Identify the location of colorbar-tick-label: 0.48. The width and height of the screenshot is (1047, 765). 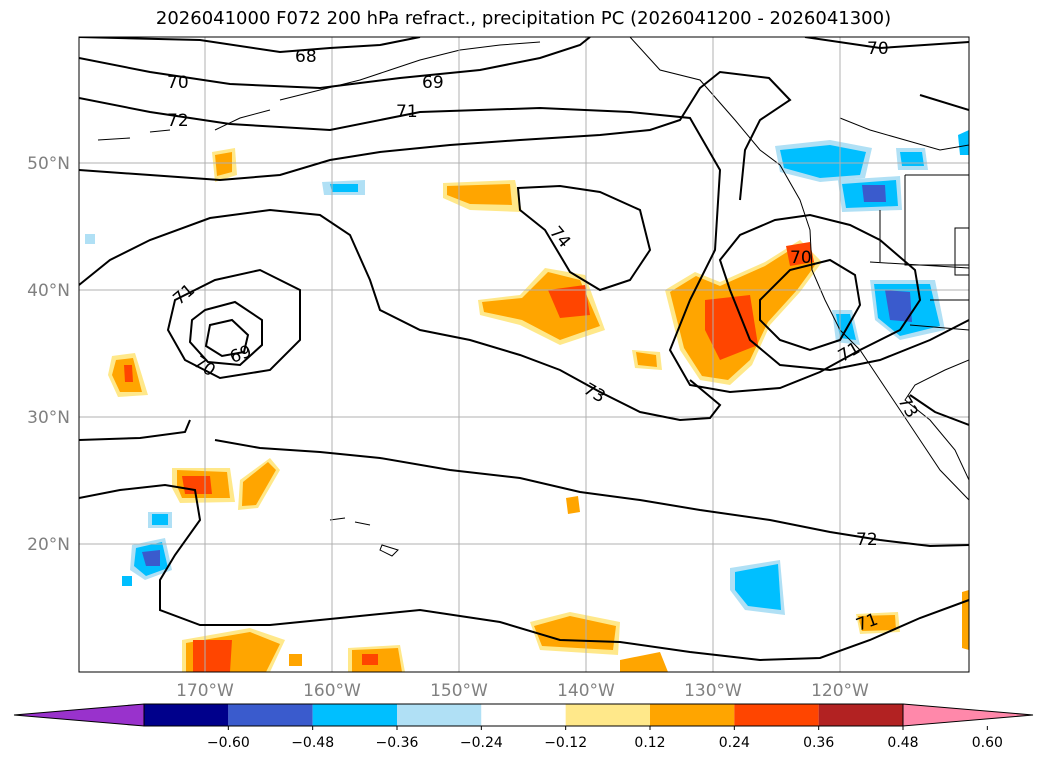
(902, 743).